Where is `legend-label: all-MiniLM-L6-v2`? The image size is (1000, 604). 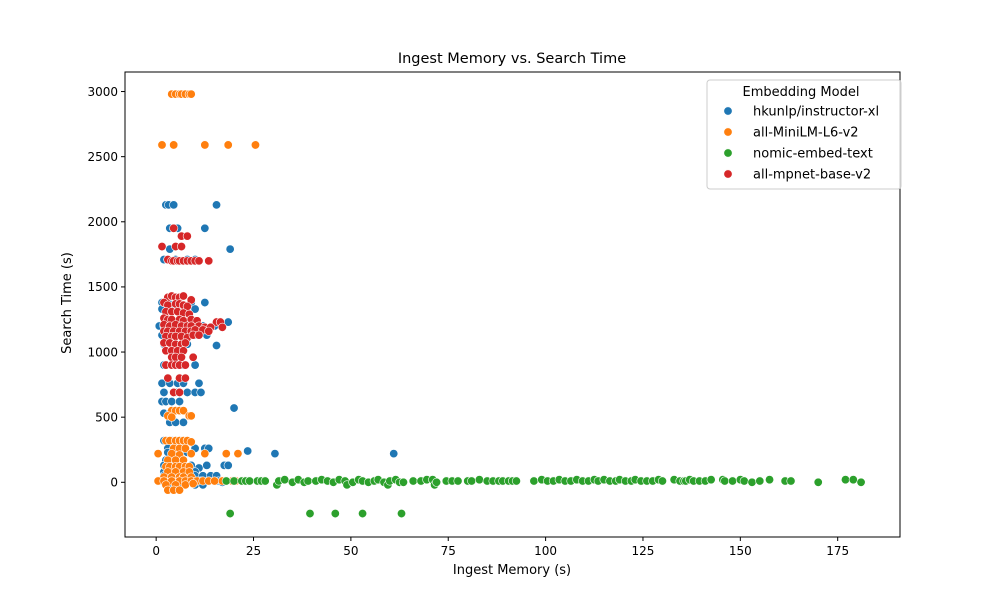 legend-label: all-MiniLM-L6-v2 is located at coordinates (806, 133).